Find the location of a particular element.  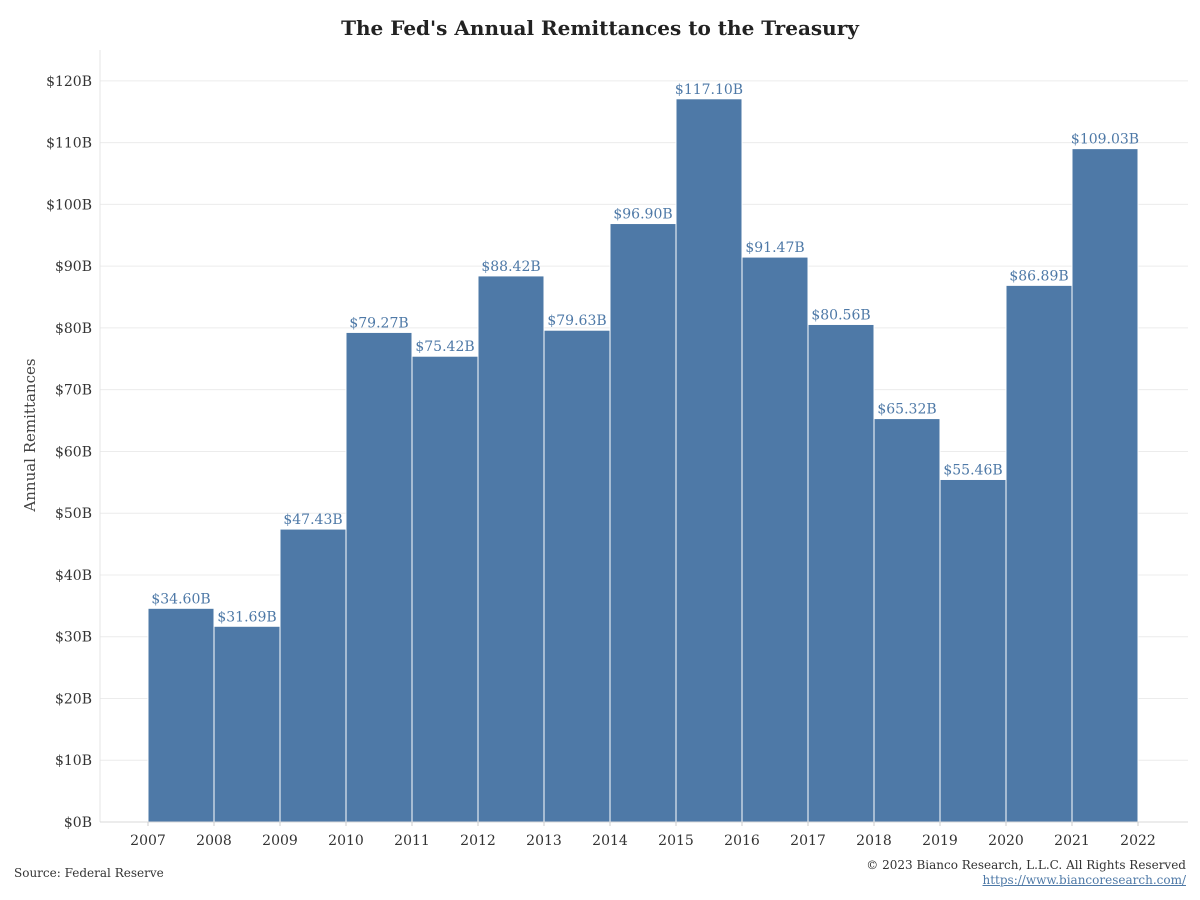

bar-2013 is located at coordinates (577, 576).